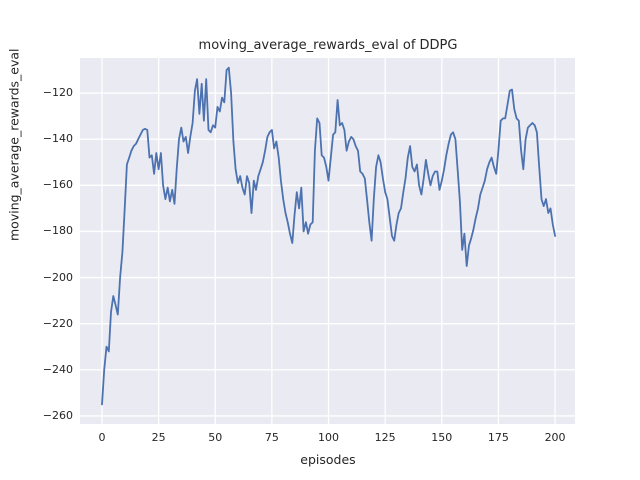  I want to click on x-tick-label: 25, so click(158, 437).